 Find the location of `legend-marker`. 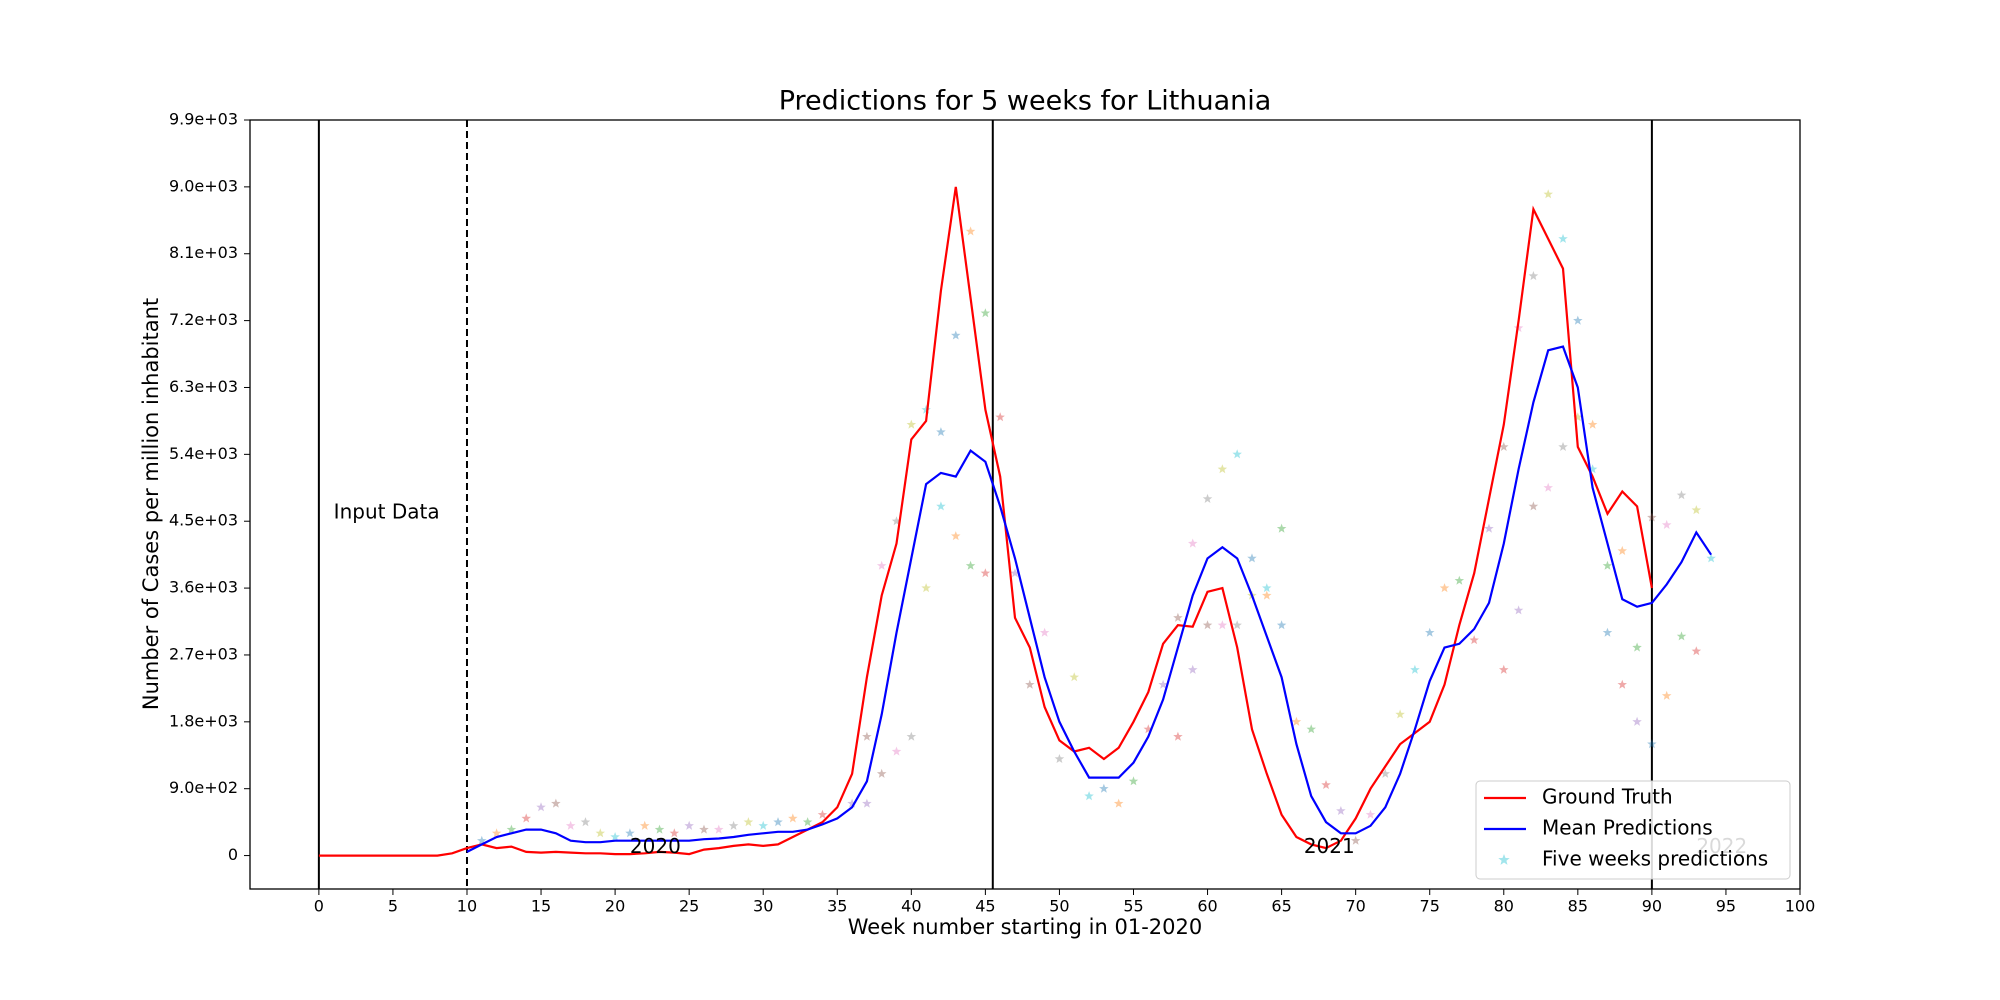

legend-marker is located at coordinates (1504, 859).